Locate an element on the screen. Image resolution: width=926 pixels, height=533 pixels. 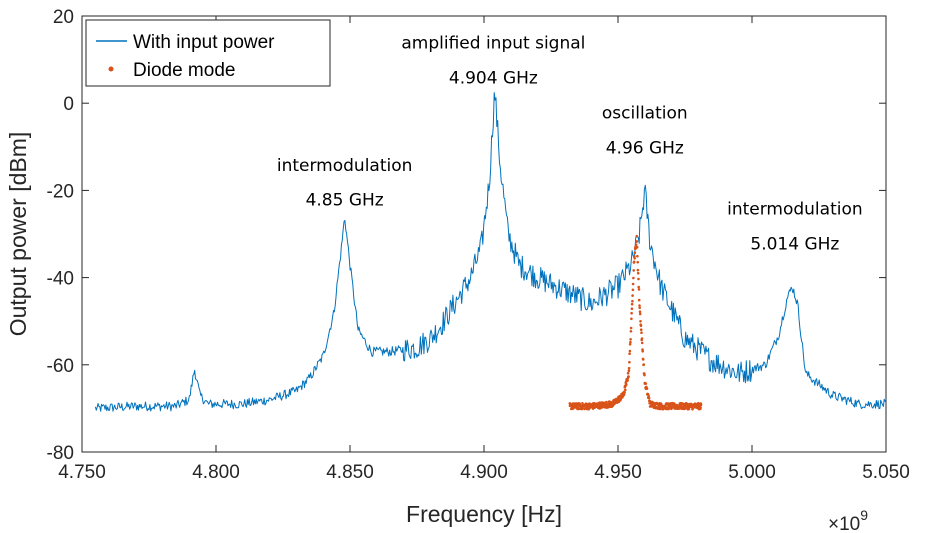
annotation-frequency: 4.85 GHz is located at coordinates (345, 201).